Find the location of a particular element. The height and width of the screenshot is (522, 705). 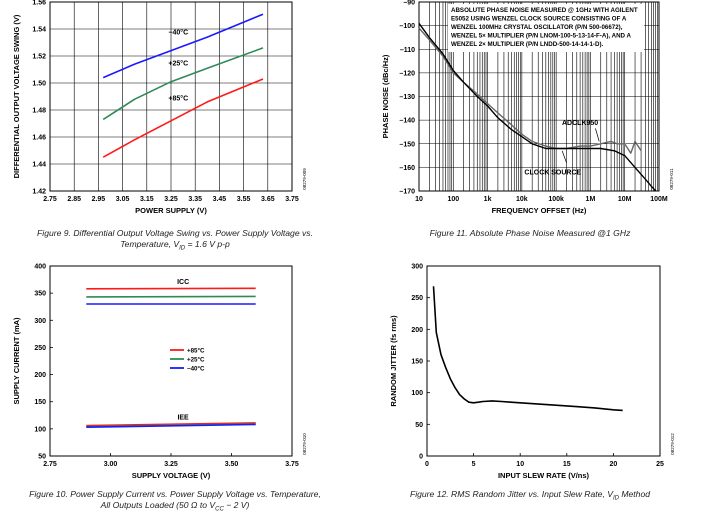

y-axis-label: RANDOM JITTER (fs rms) is located at coordinates (393, 361).